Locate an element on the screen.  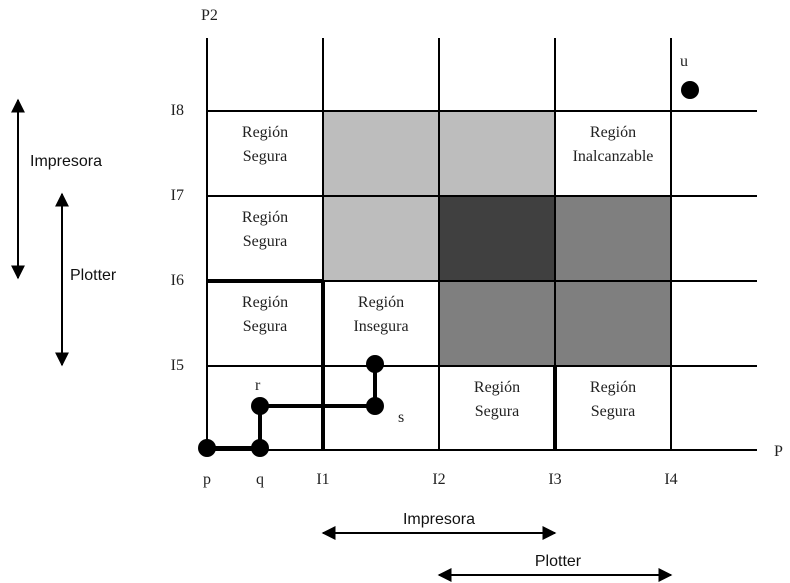
point-label-u: u is located at coordinates (684, 61).